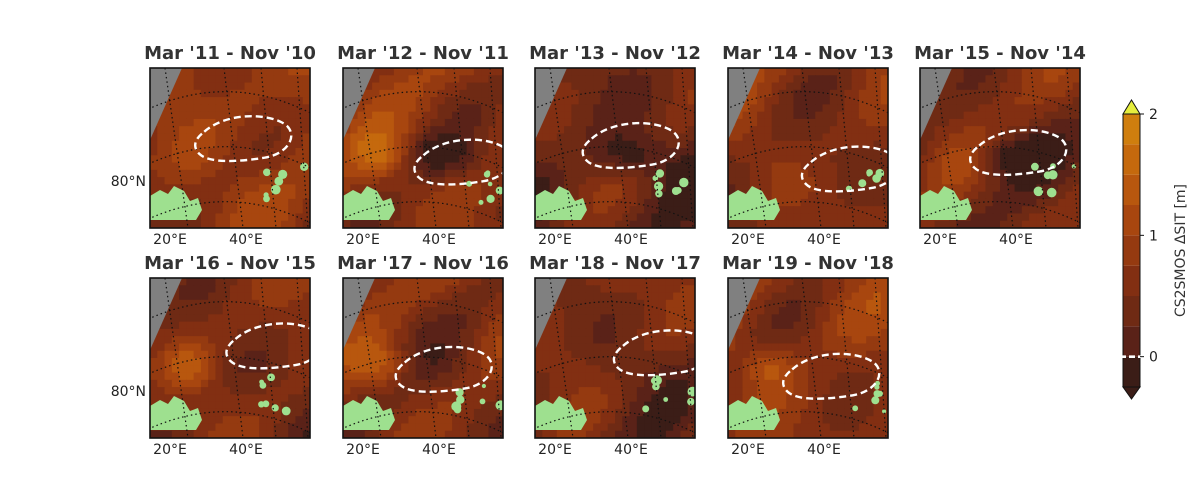 The width and height of the screenshot is (1200, 500). What do you see at coordinates (230, 148) in the screenshot?
I see `panel-frame` at bounding box center [230, 148].